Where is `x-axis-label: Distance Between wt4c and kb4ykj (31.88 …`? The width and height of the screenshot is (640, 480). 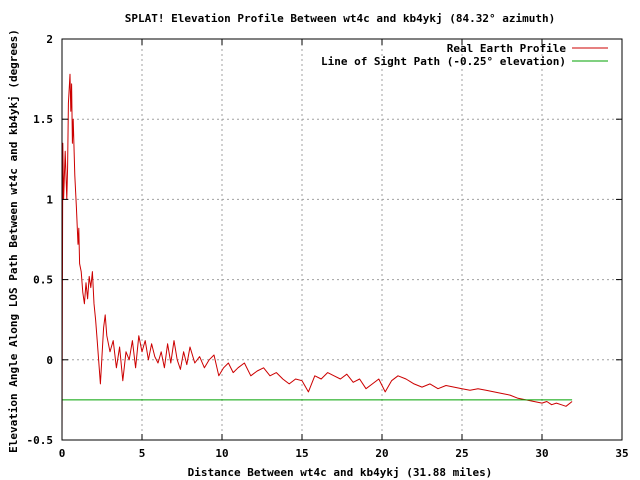
x-axis-label: Distance Between wt4c and kb4ykj (31.88 … is located at coordinates (340, 472).